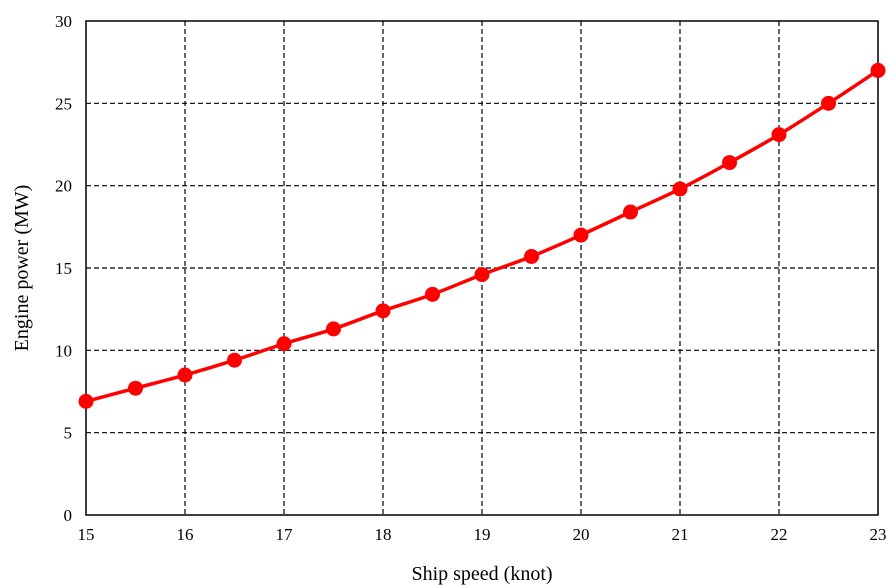 The width and height of the screenshot is (890, 585). I want to click on x-tick-label-15: 15, so click(86, 534).